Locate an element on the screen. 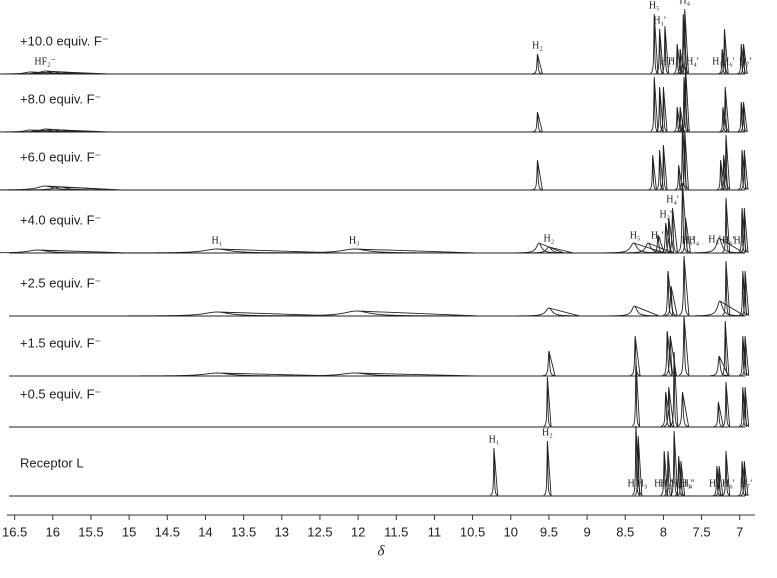 This screenshot has width=777, height=578. x-tick-label: 13.5 is located at coordinates (243, 531).